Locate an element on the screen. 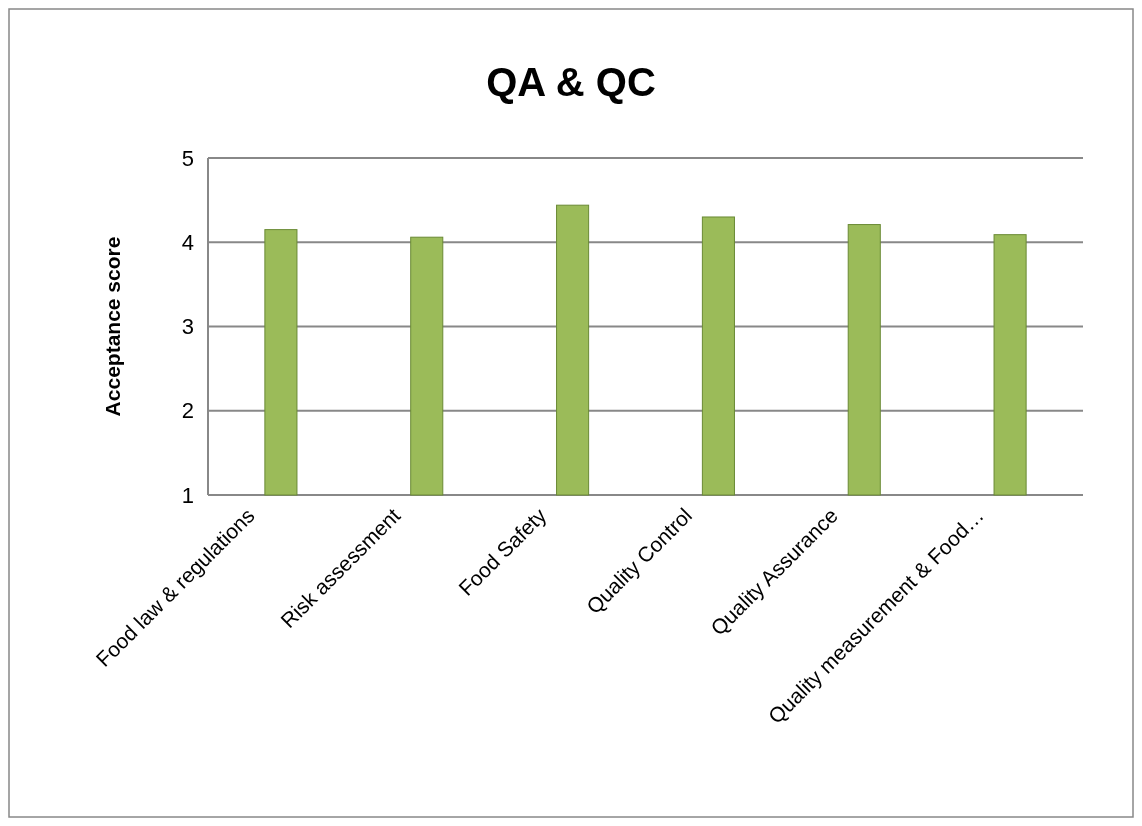  chart-title: QA & QC is located at coordinates (571, 82).